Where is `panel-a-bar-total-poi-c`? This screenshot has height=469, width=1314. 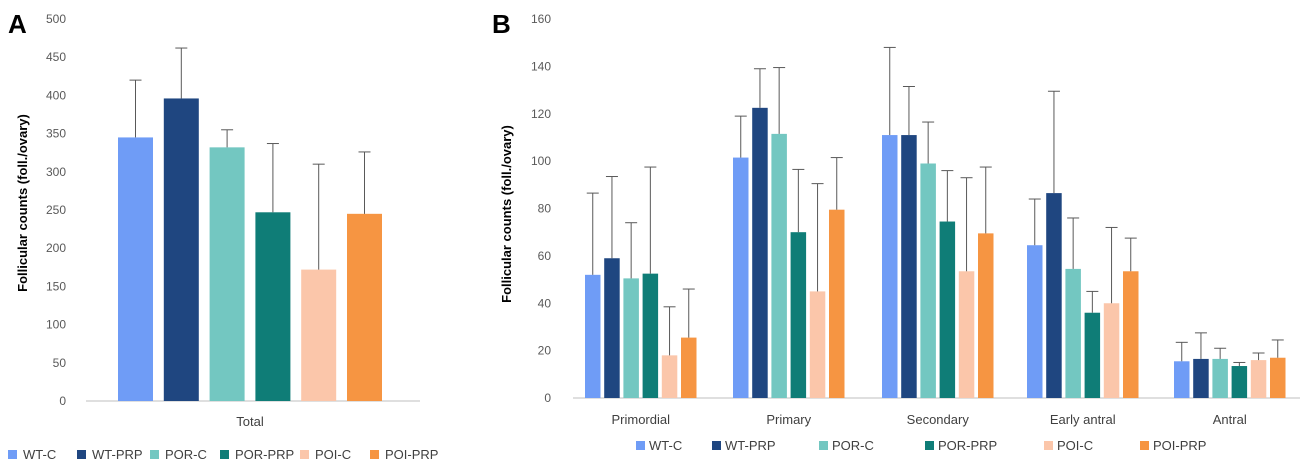
panel-a-bar-total-poi-c is located at coordinates (319, 335).